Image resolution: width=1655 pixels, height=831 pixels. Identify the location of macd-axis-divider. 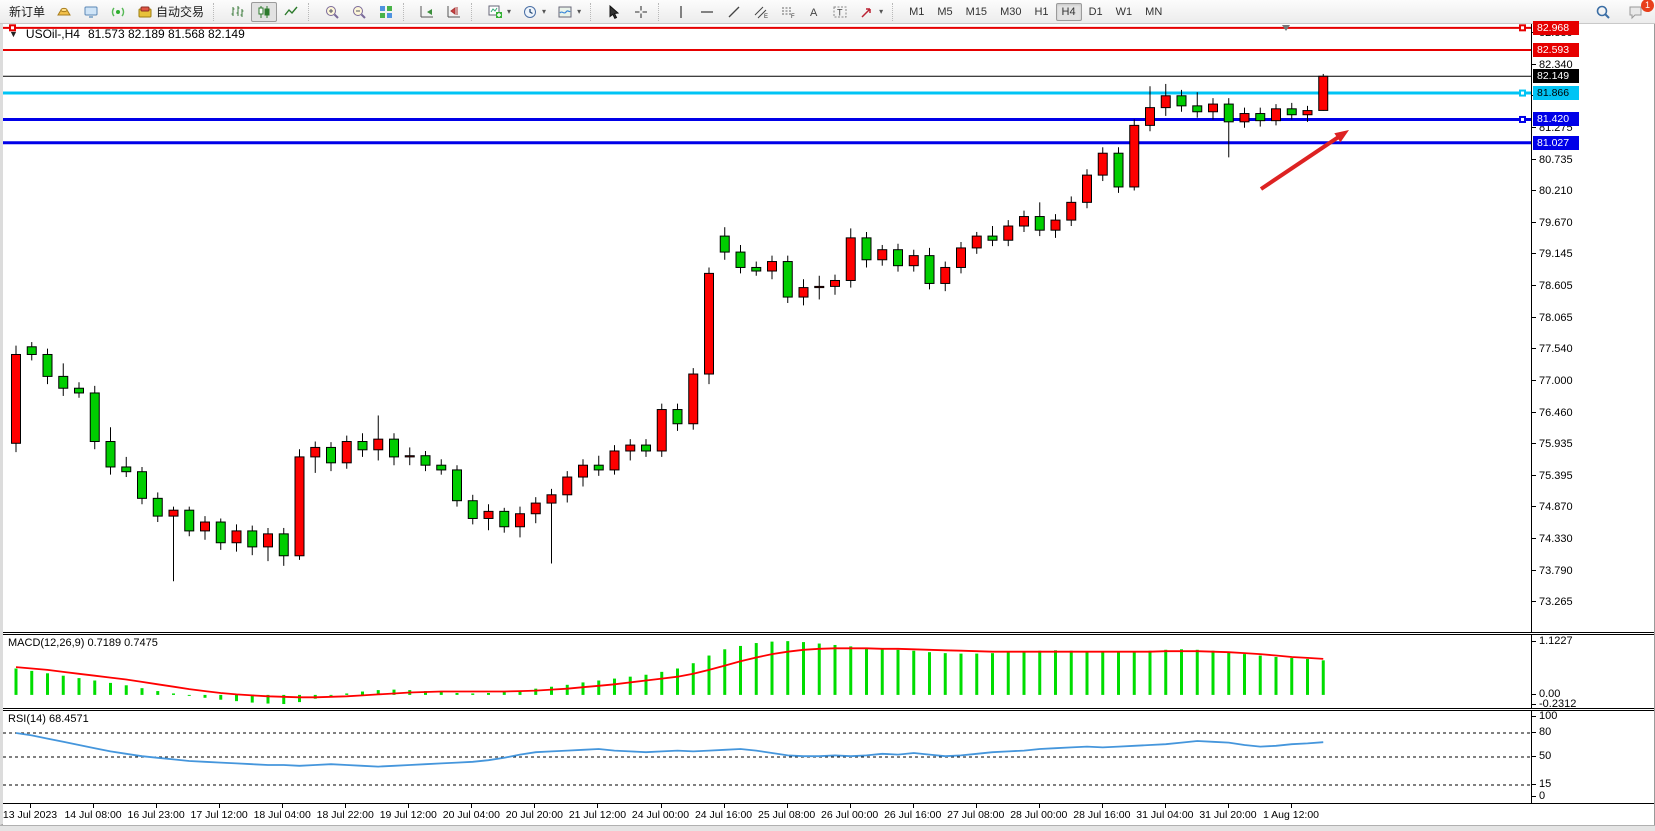
(1531, 671).